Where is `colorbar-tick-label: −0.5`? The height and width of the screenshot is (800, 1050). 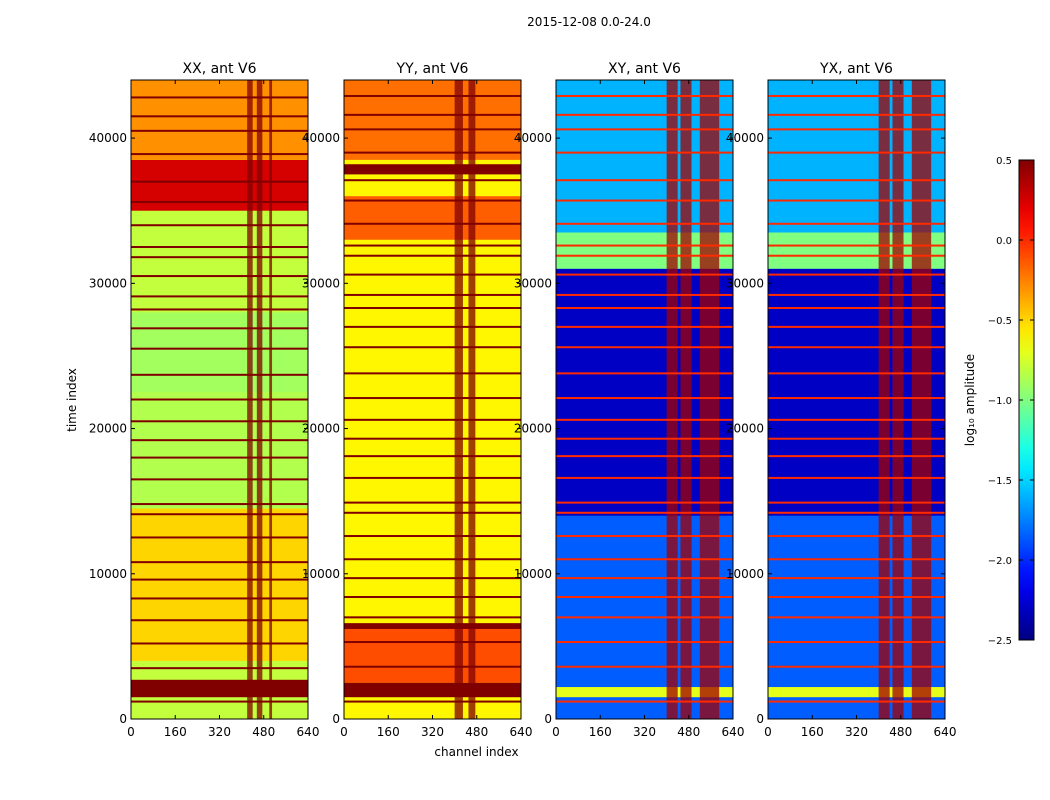
colorbar-tick-label: −0.5 is located at coordinates (1000, 321).